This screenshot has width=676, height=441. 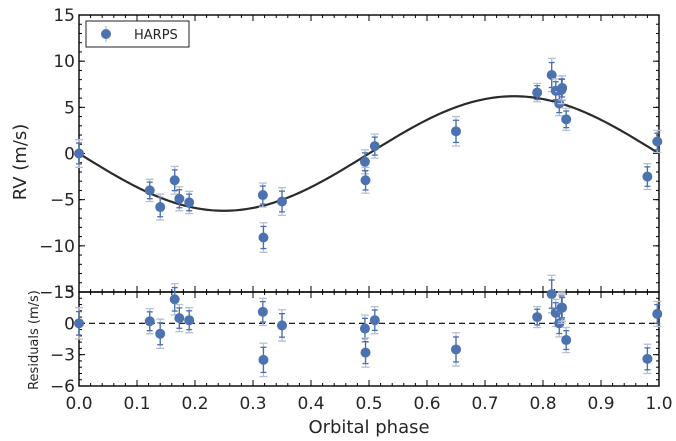 I want to click on y-tick-label: 5, so click(x=69, y=108).